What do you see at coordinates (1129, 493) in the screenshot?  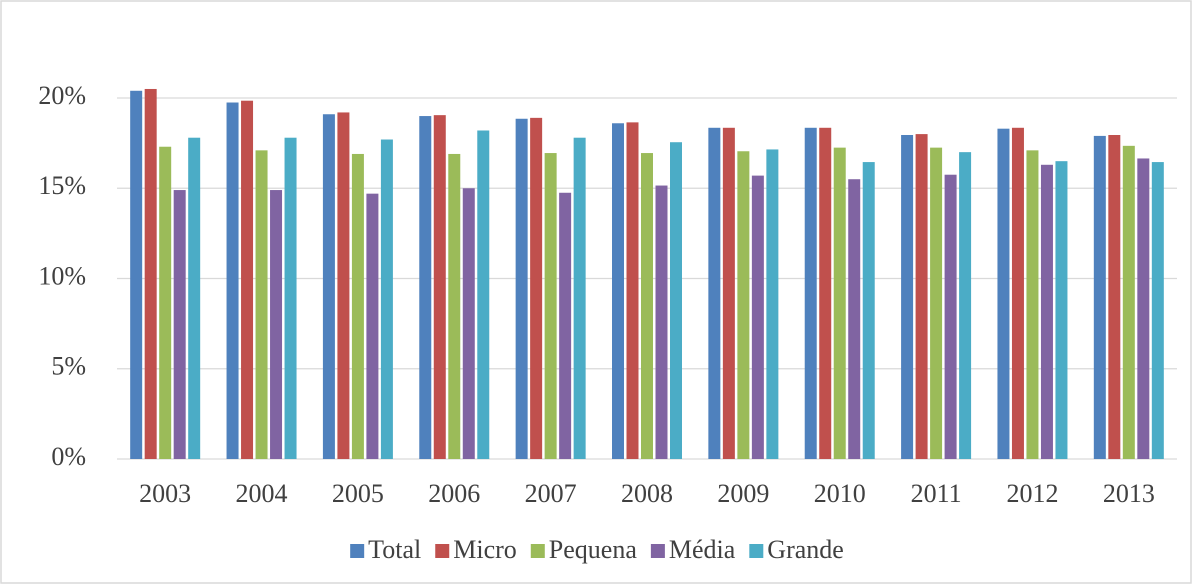 I see `x-tick-label: 2013` at bounding box center [1129, 493].